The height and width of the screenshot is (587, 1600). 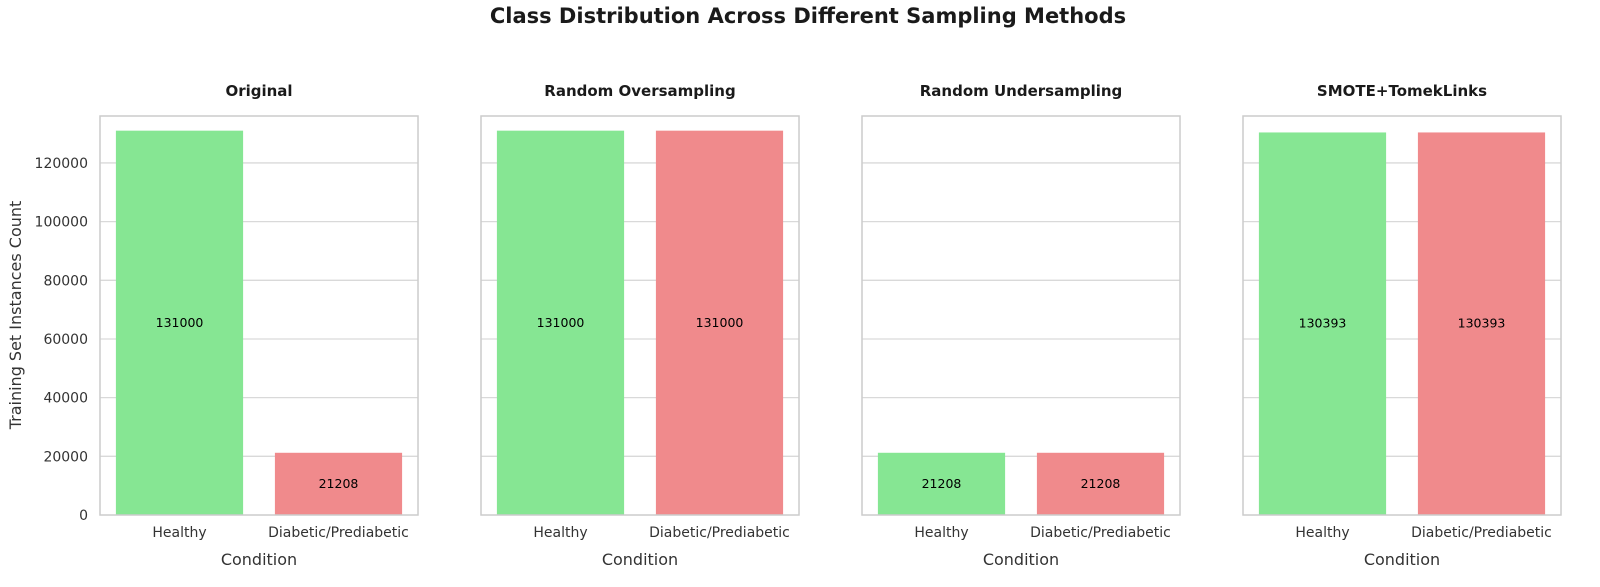 What do you see at coordinates (15, 316) in the screenshot?
I see `y-axis-label: Training Set Instances Count` at bounding box center [15, 316].